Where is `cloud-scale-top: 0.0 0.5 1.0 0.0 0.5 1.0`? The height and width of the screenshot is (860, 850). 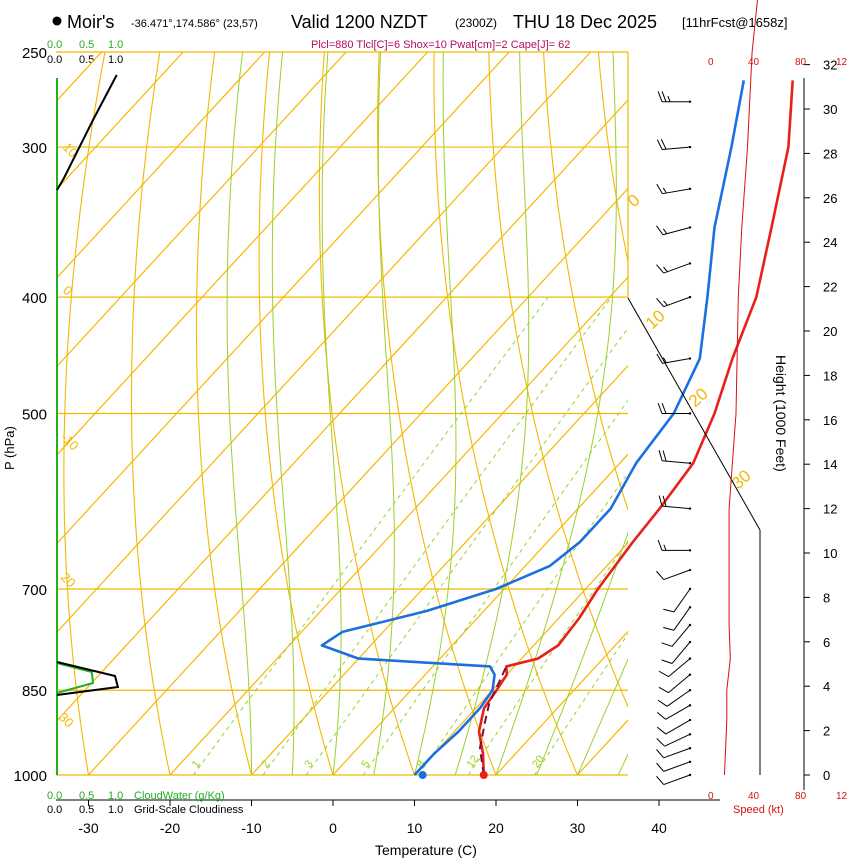
cloud-scale-top: 0.0 0.5 1.0 0.0 0.5 1.0 is located at coordinates (85, 52).